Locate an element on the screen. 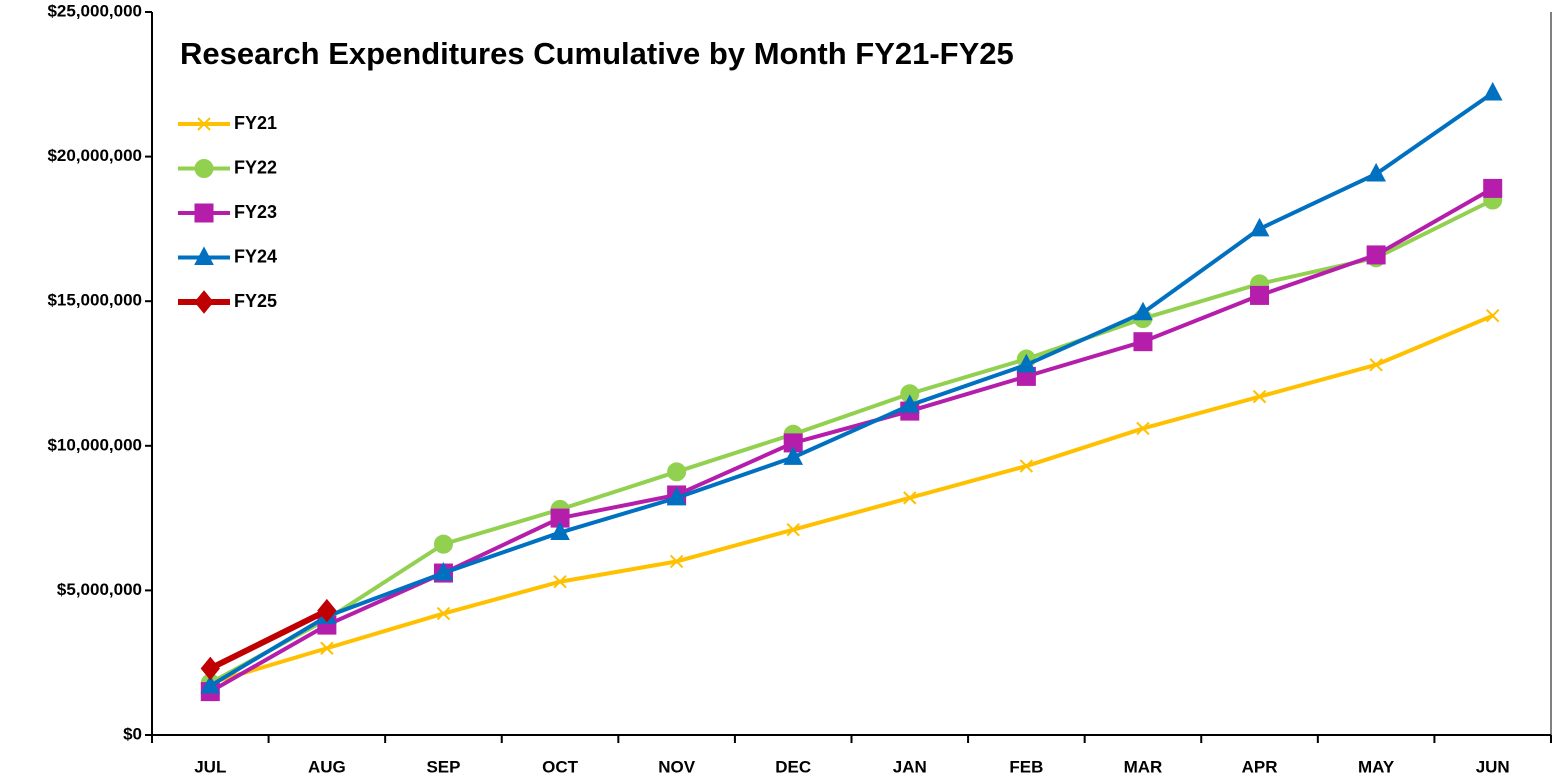 The image size is (1554, 781). legend-label: FY23 is located at coordinates (255, 212).